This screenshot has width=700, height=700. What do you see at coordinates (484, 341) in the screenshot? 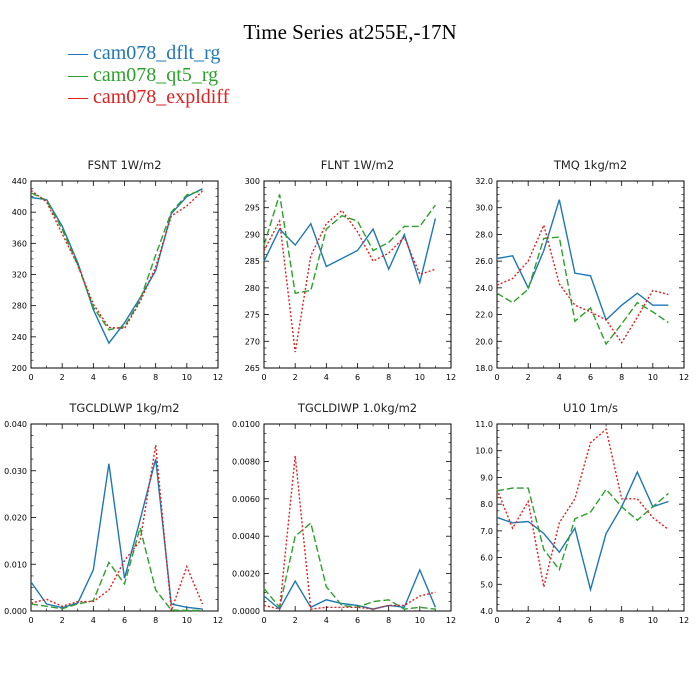
I see `y-tick-label: 20.0` at bounding box center [484, 341].